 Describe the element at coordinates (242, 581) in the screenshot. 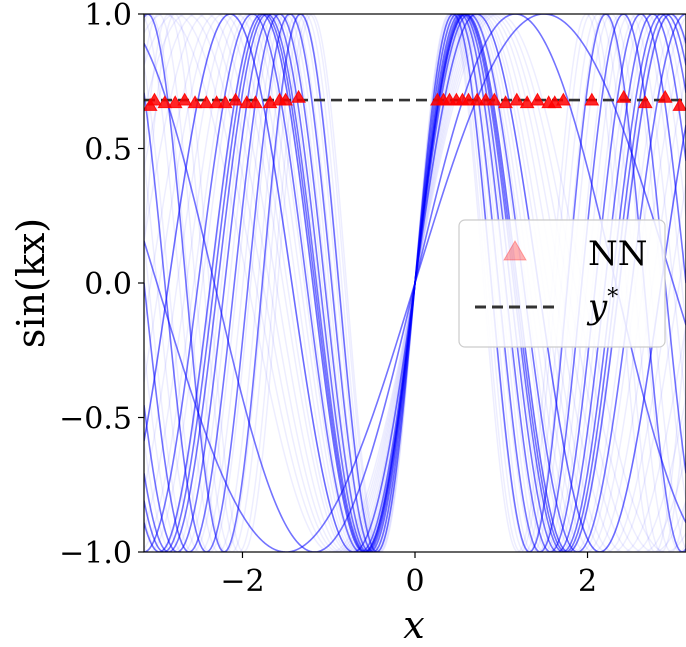

I see `x-tick-label: −2` at that location.